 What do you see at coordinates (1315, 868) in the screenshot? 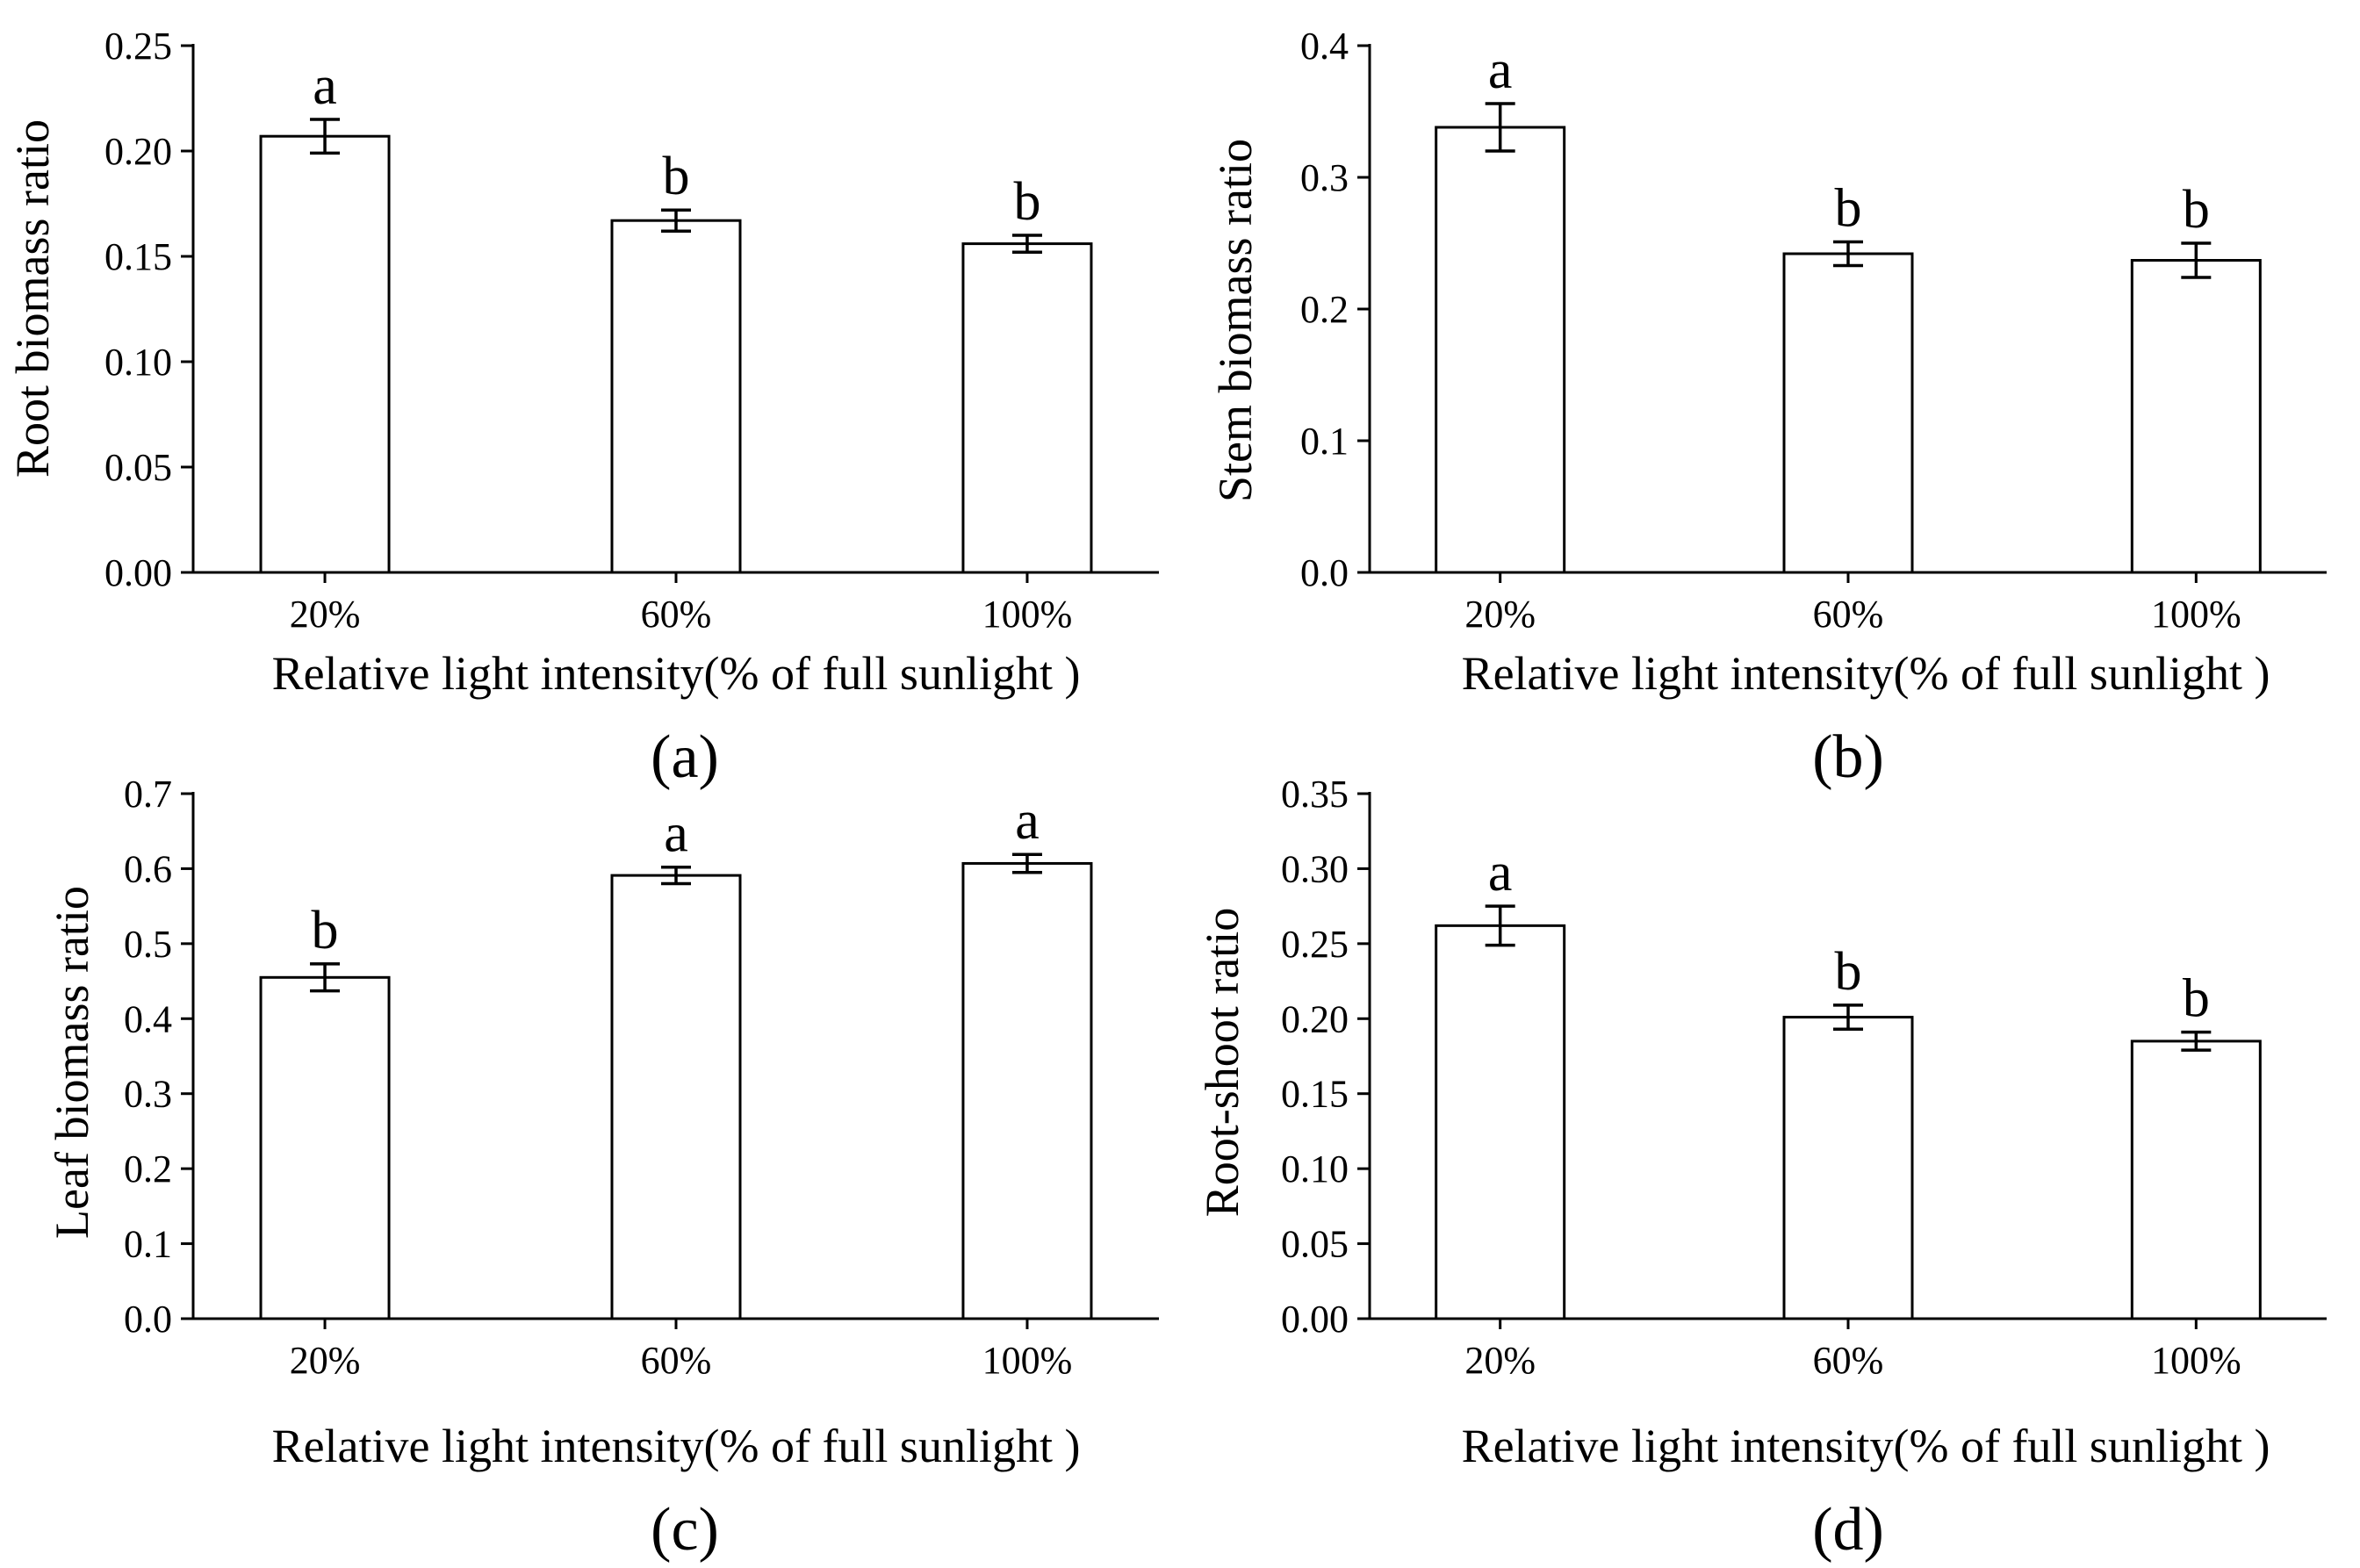
I see `y-tick-label: 0.30` at bounding box center [1315, 868].